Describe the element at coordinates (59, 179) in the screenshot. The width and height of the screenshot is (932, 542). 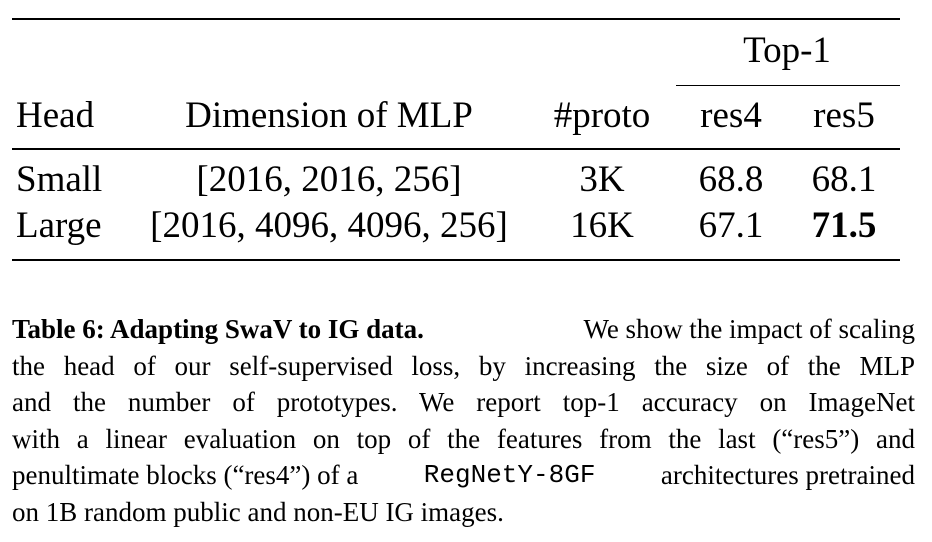
I see `cell-head: Small` at that location.